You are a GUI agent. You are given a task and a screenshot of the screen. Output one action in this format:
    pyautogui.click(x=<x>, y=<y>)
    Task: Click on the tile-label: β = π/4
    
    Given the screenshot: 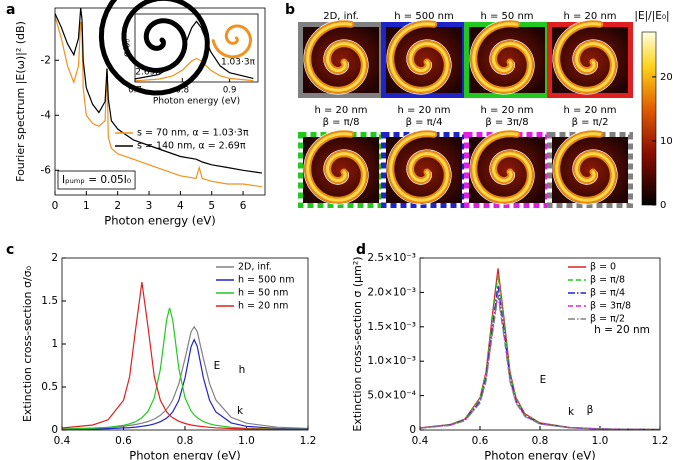 What is the action you would take?
    pyautogui.click(x=424, y=122)
    